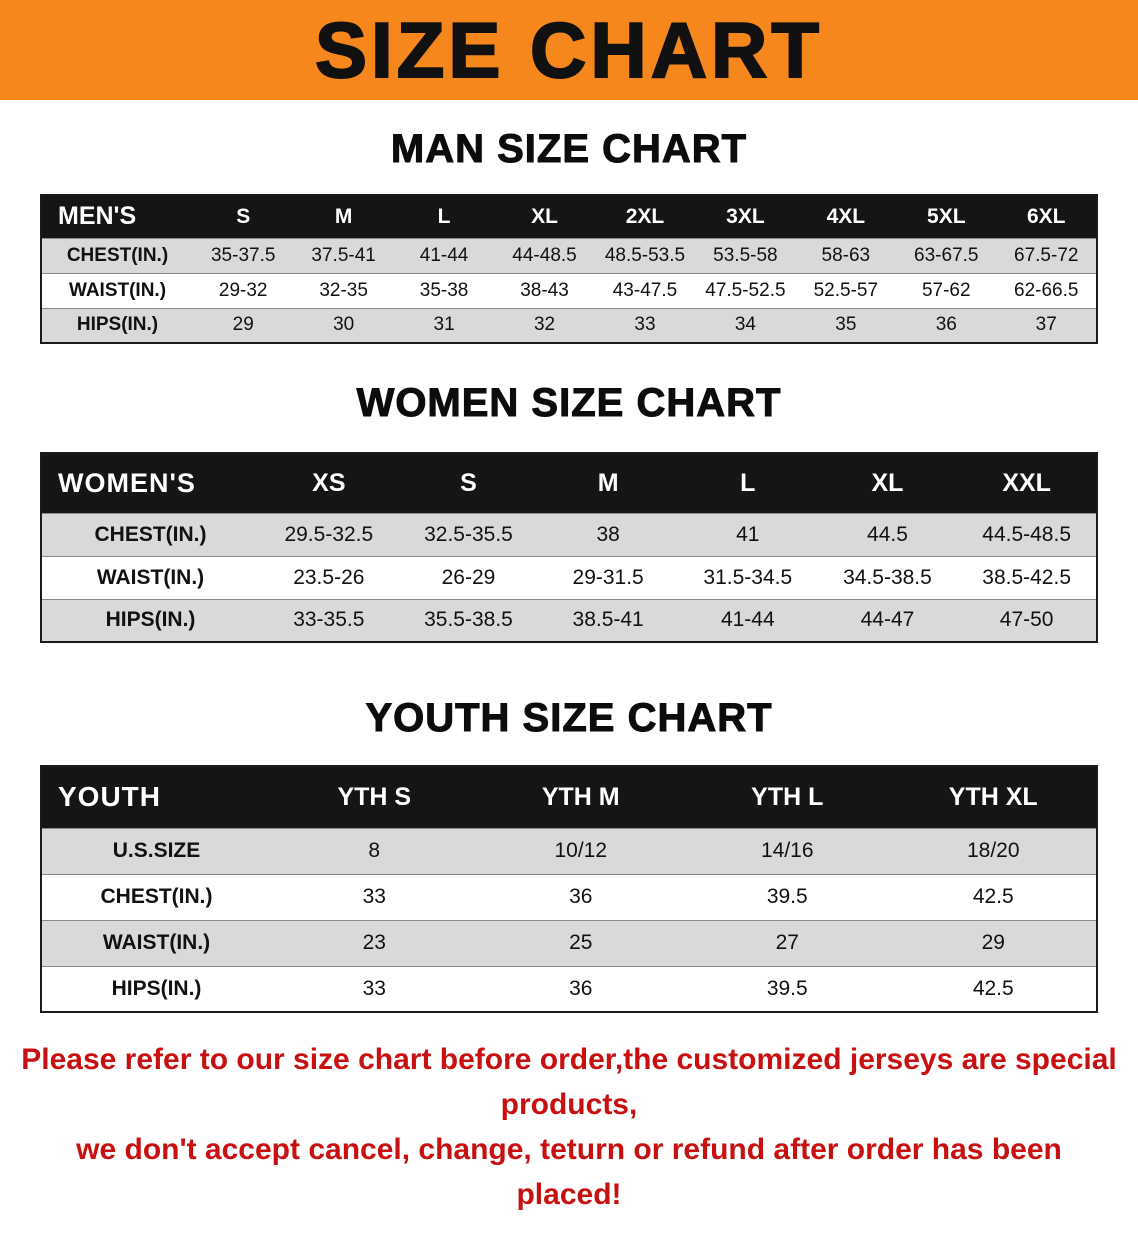 This screenshot has width=1138, height=1235. What do you see at coordinates (243, 290) in the screenshot?
I see `men-size-value: 29-32` at bounding box center [243, 290].